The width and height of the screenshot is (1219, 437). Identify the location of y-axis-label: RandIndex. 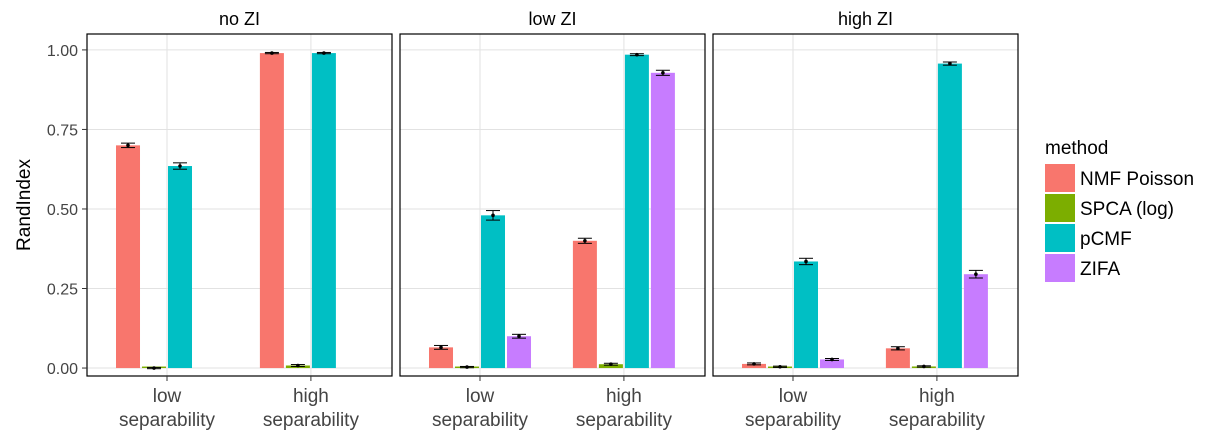
(24, 205).